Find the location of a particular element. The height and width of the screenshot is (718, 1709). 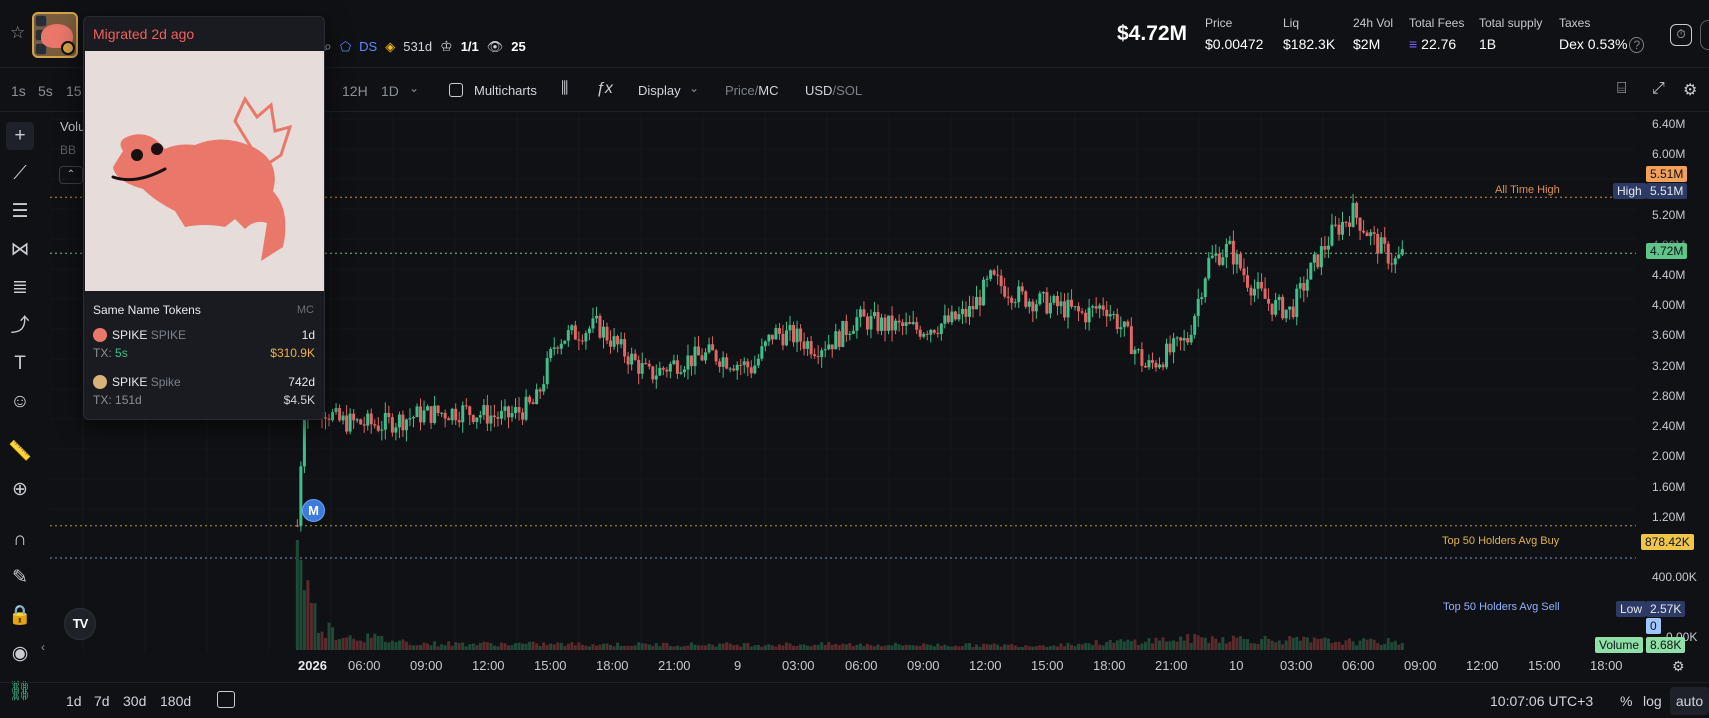

token-name: SPIKE is located at coordinates (130, 335).